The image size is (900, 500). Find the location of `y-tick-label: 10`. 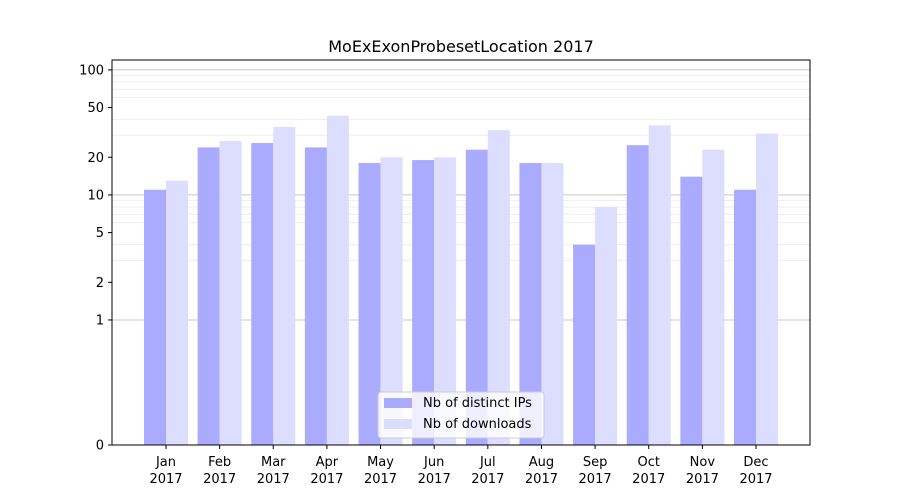

y-tick-label: 10 is located at coordinates (95, 195).